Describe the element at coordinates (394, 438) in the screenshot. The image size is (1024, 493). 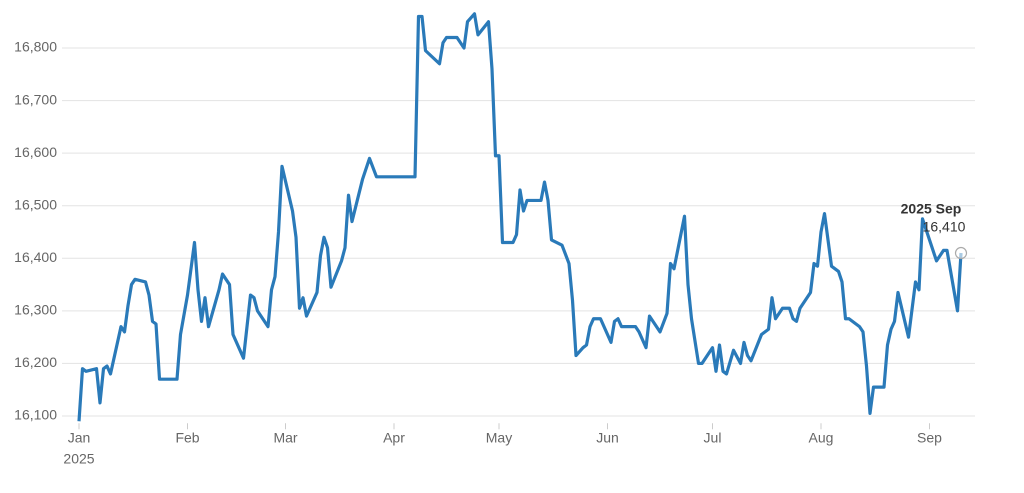
I see `x-tick-label: Apr` at that location.